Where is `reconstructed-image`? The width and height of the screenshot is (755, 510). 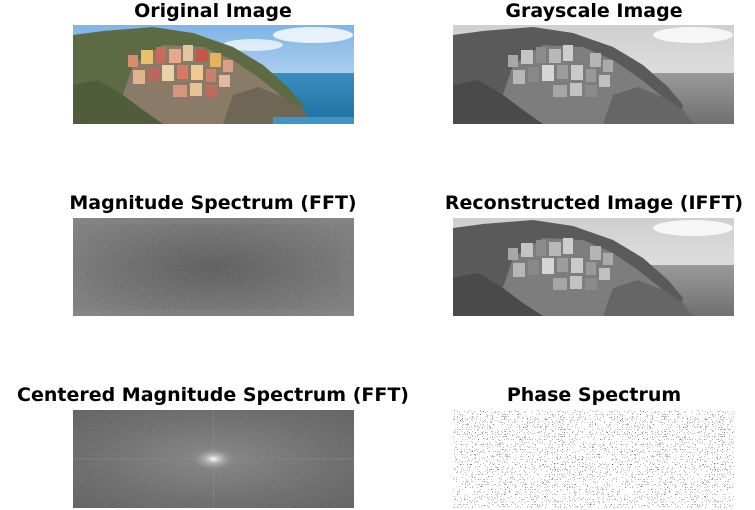 reconstructed-image is located at coordinates (593, 267).